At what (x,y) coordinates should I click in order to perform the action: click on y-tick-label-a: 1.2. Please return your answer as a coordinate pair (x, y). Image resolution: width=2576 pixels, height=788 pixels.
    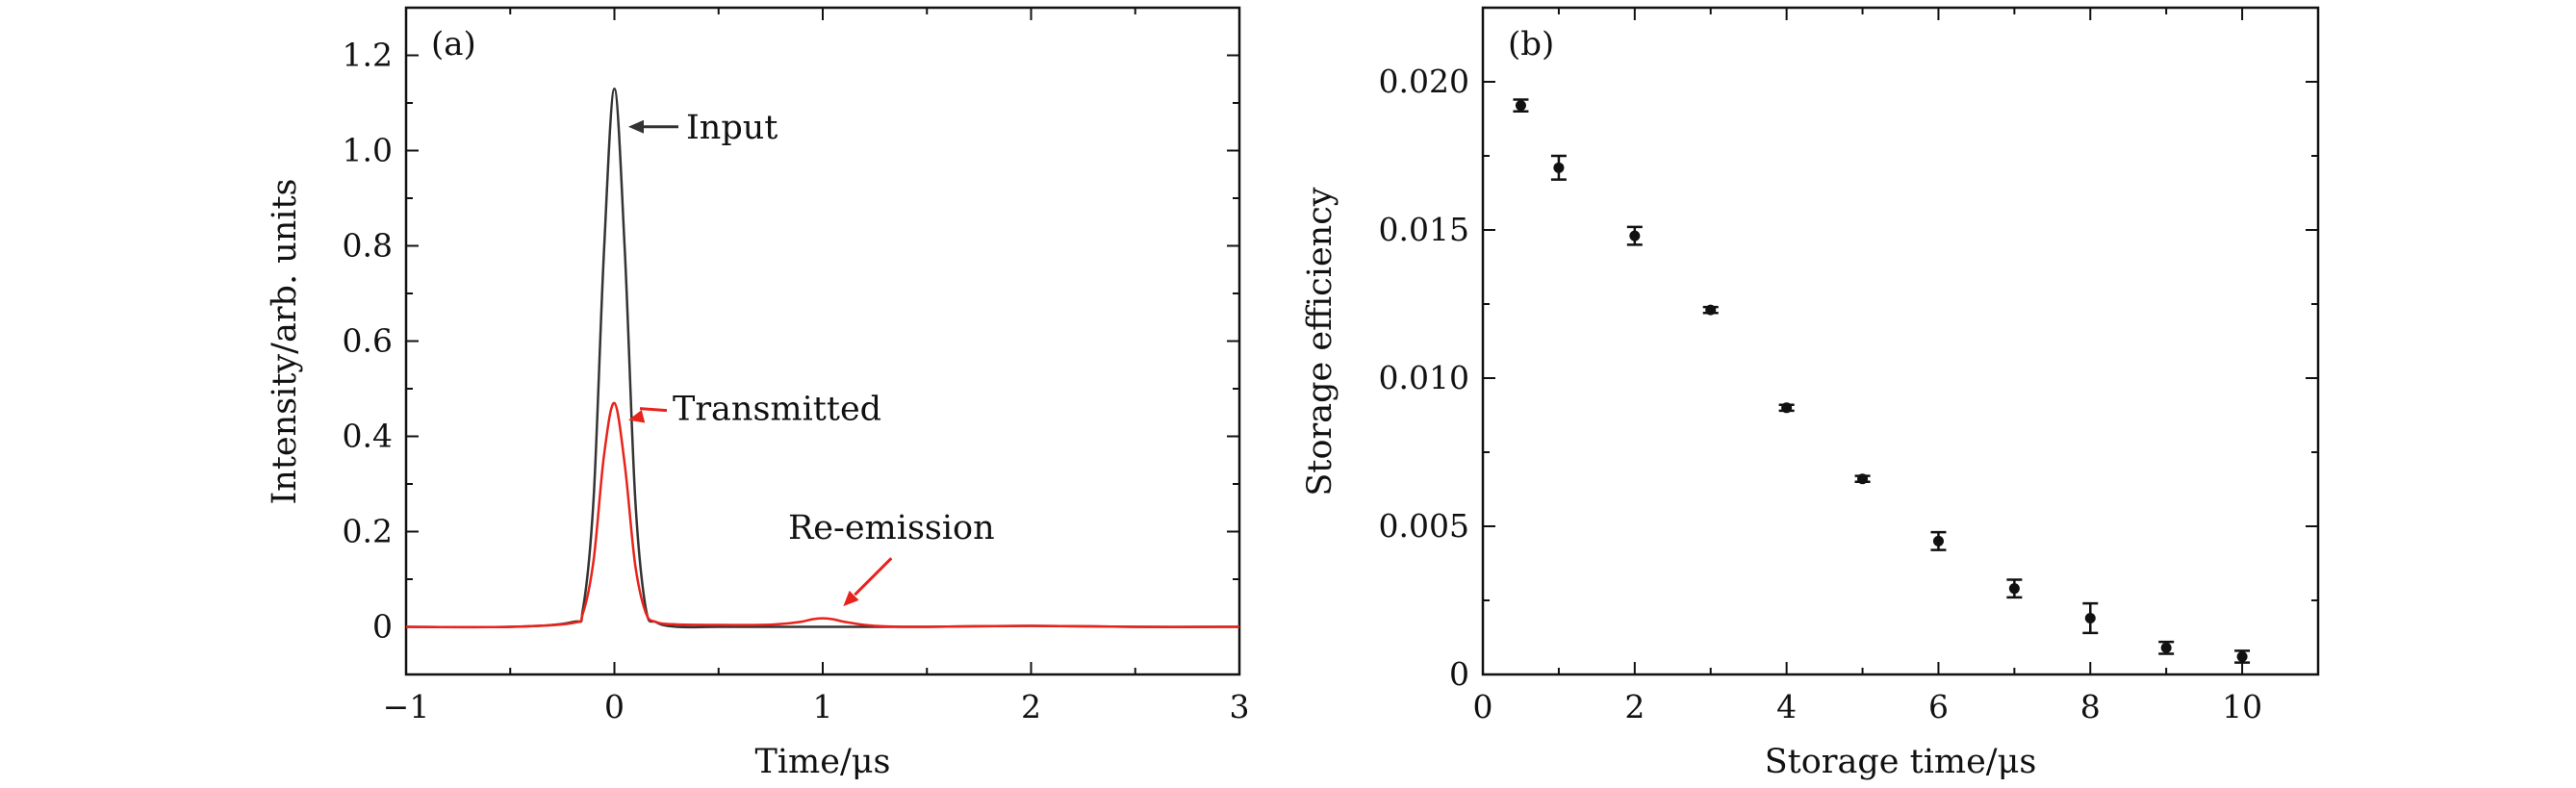
    Looking at the image, I should click on (368, 56).